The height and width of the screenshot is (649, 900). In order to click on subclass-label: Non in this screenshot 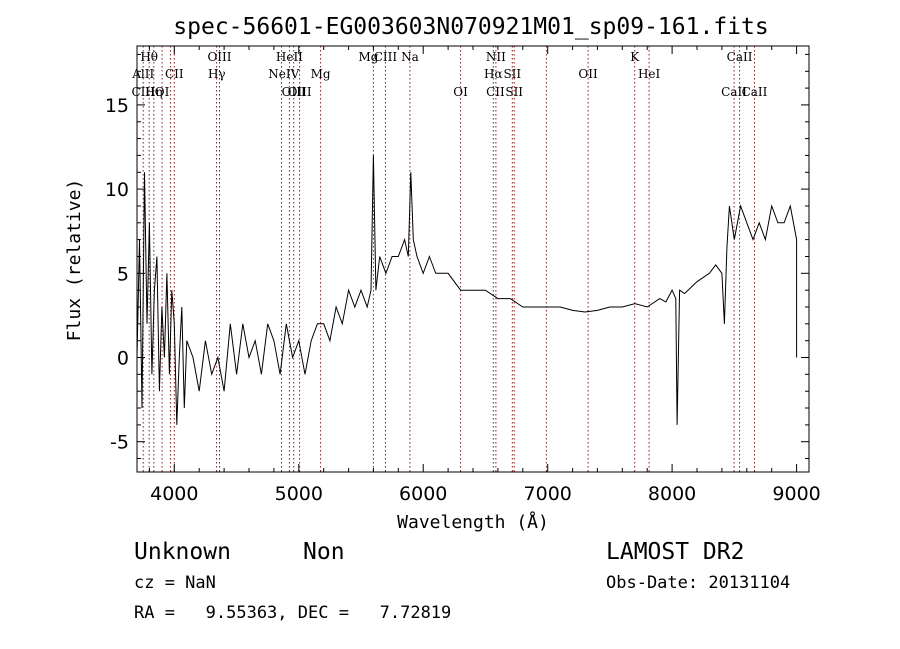, I will do `click(324, 552)`.